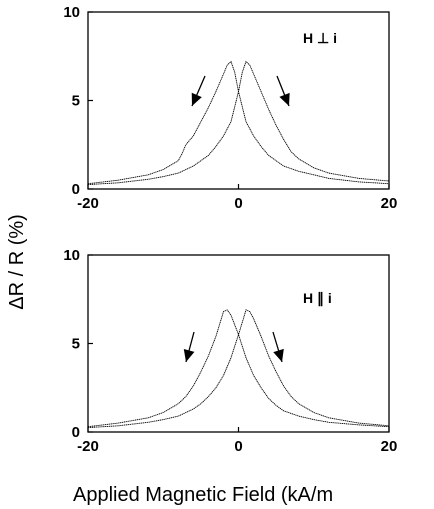 The width and height of the screenshot is (434, 509). What do you see at coordinates (317, 298) in the screenshot?
I see `field-orientation-label: H ∥ i` at bounding box center [317, 298].